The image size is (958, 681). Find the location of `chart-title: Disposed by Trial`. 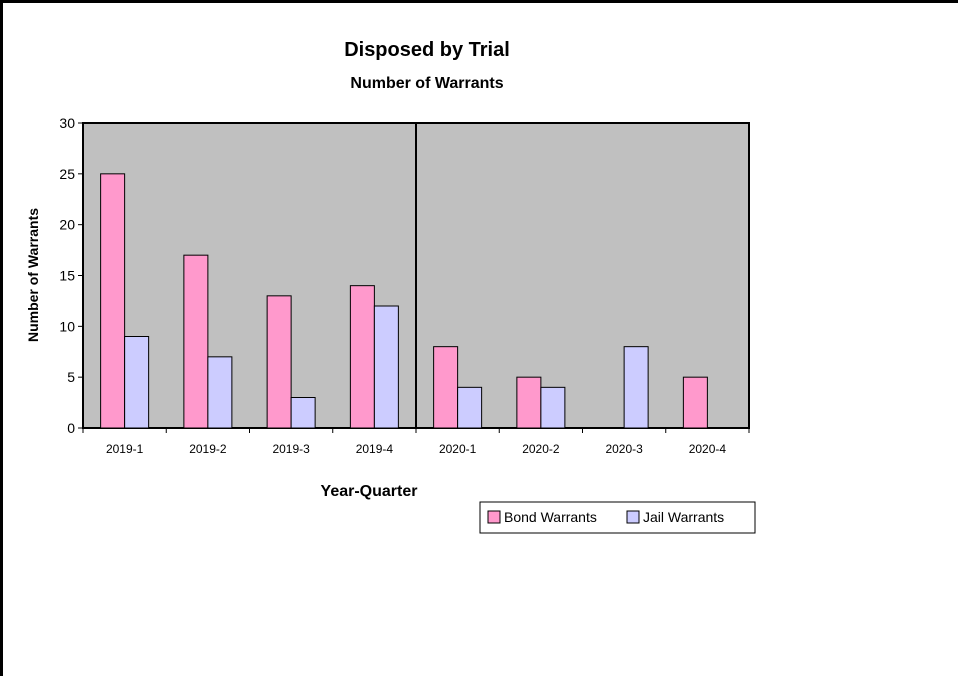

chart-title: Disposed by Trial is located at coordinates (427, 50).